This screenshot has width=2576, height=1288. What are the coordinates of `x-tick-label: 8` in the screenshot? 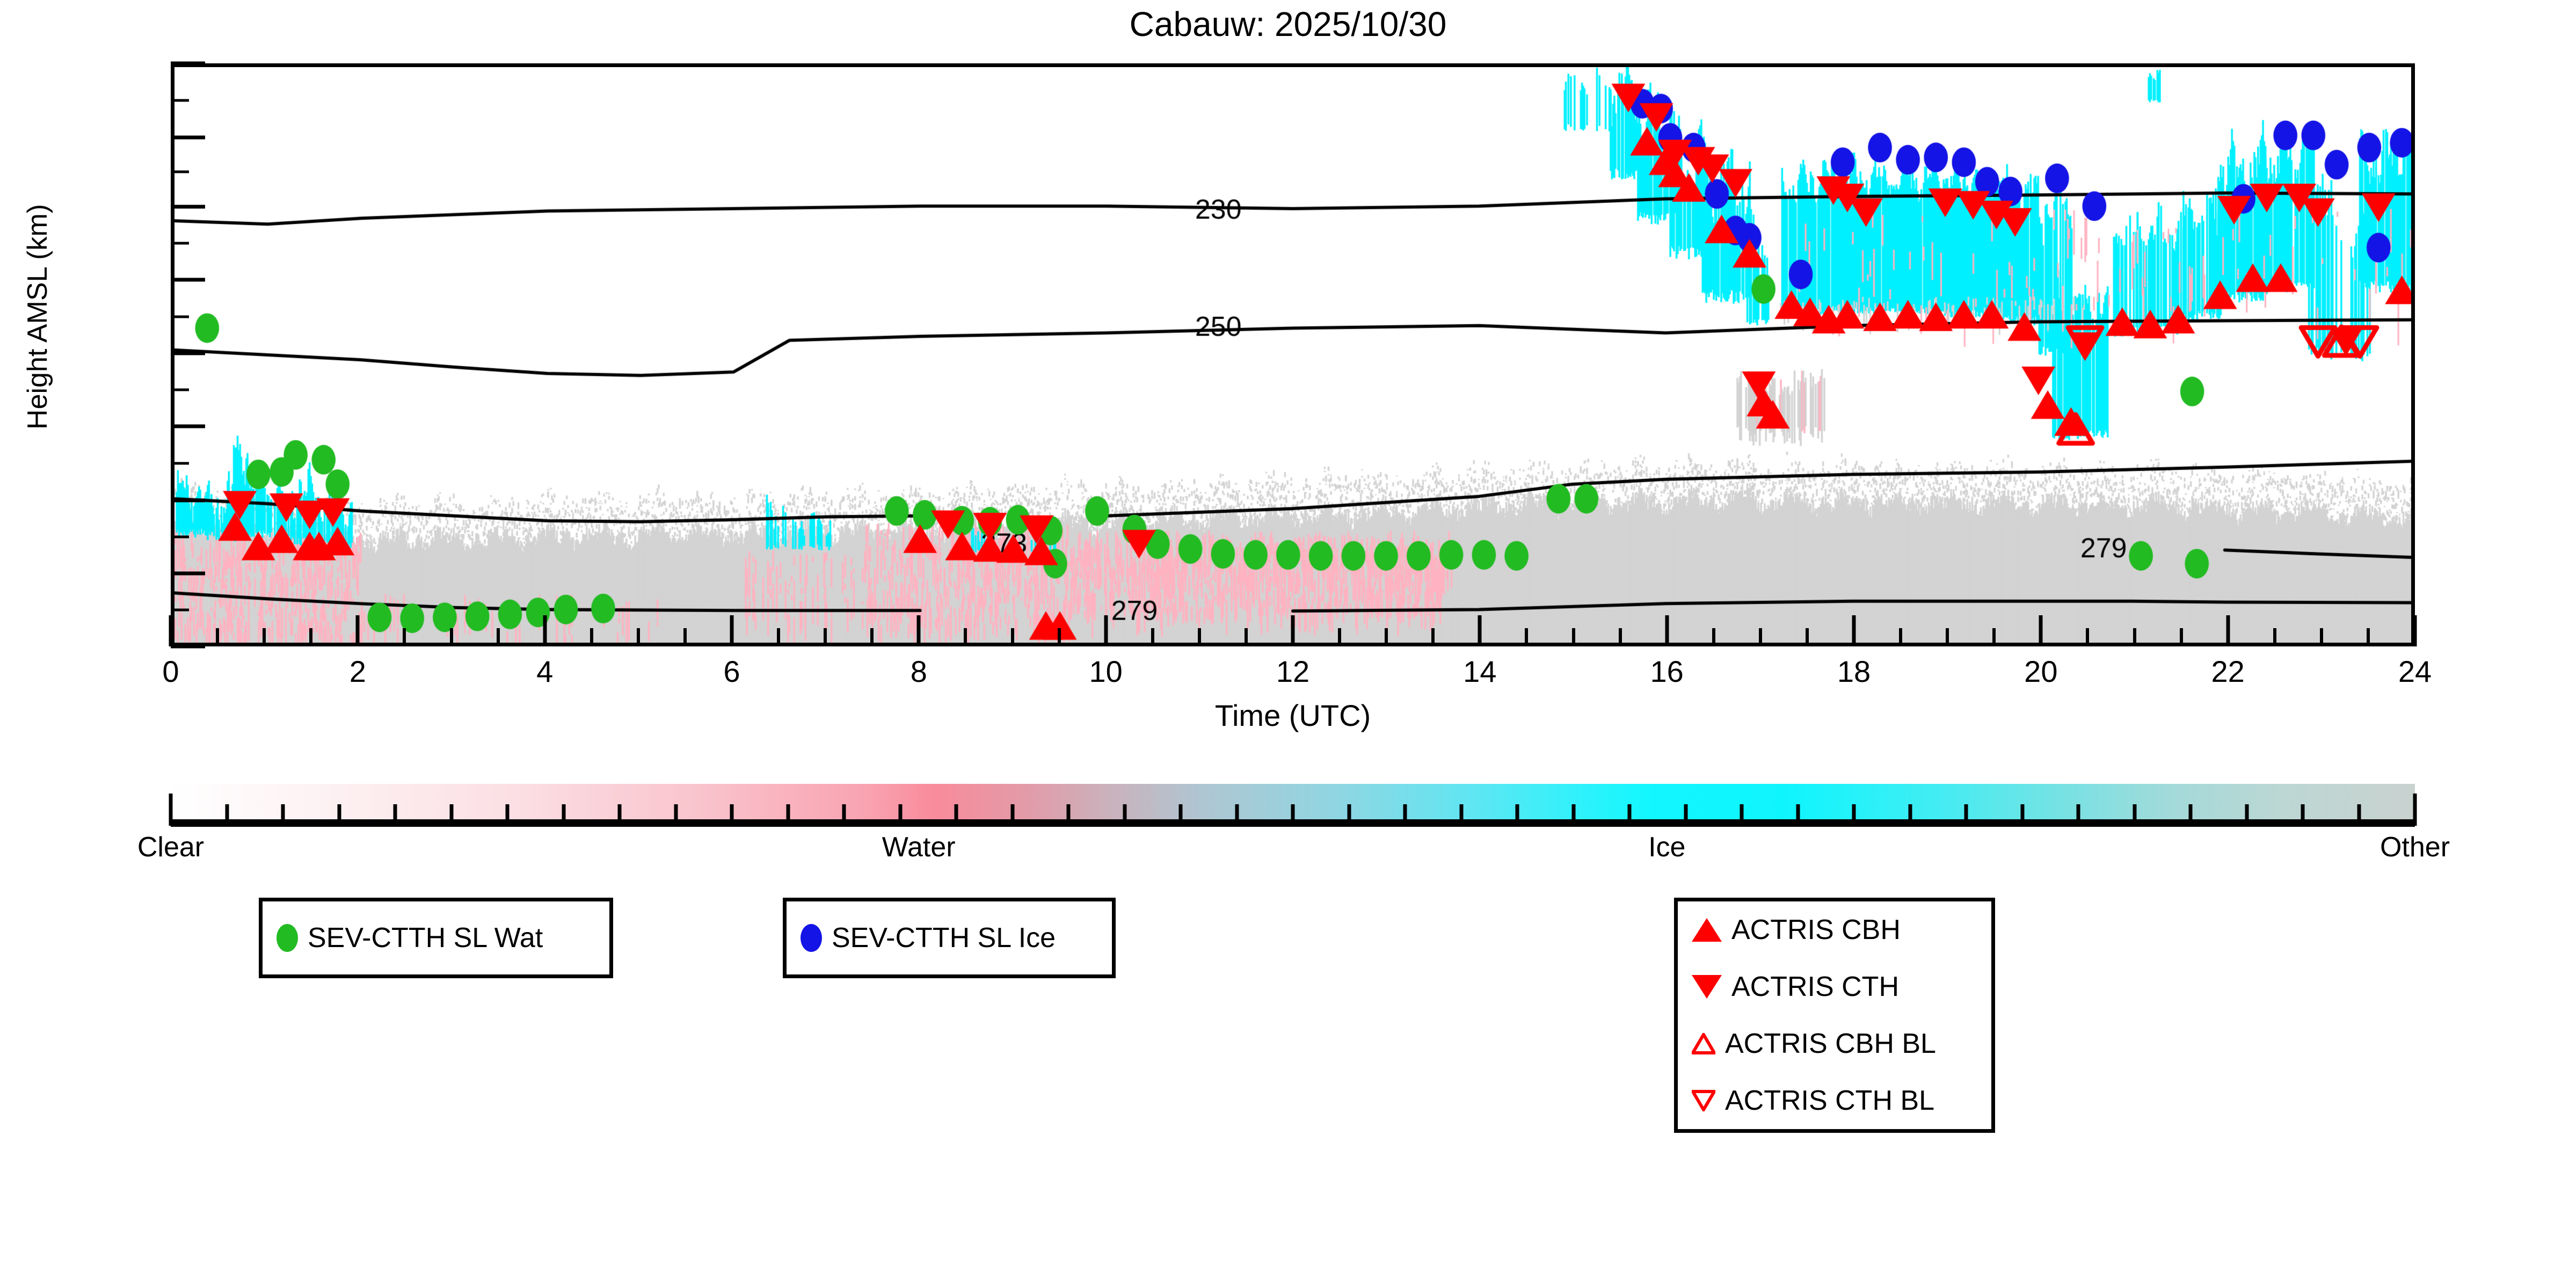 It's located at (918, 671).